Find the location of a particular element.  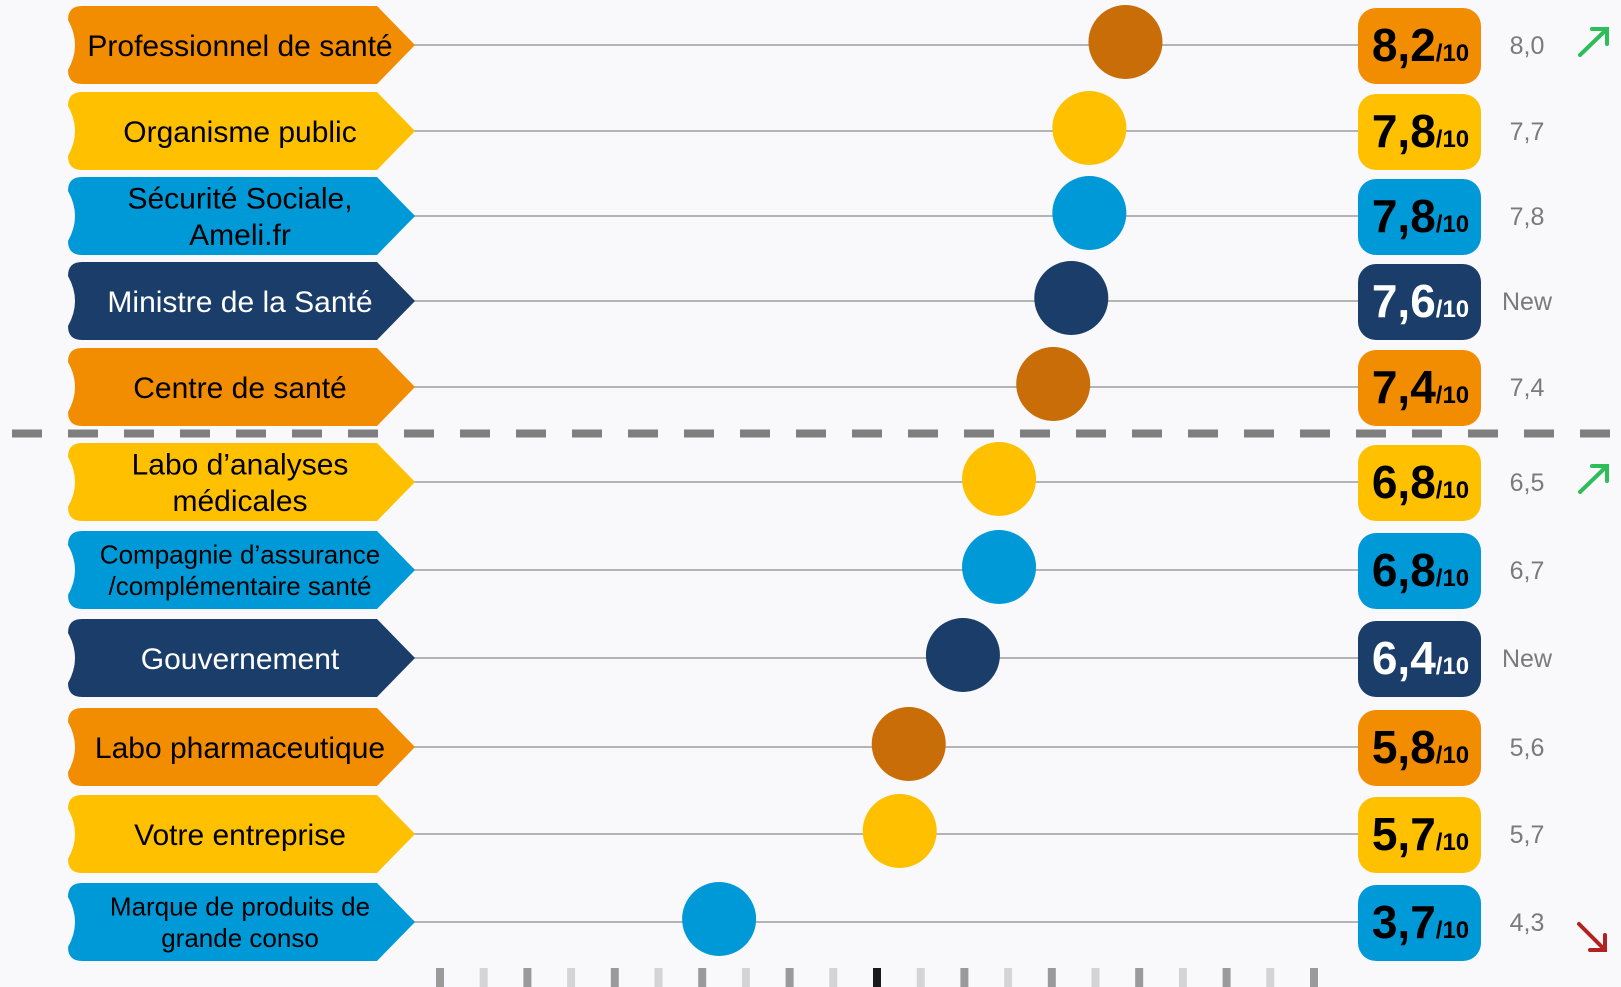

chart-row: Gouvernement 6,4/10 New is located at coordinates (810, 657).